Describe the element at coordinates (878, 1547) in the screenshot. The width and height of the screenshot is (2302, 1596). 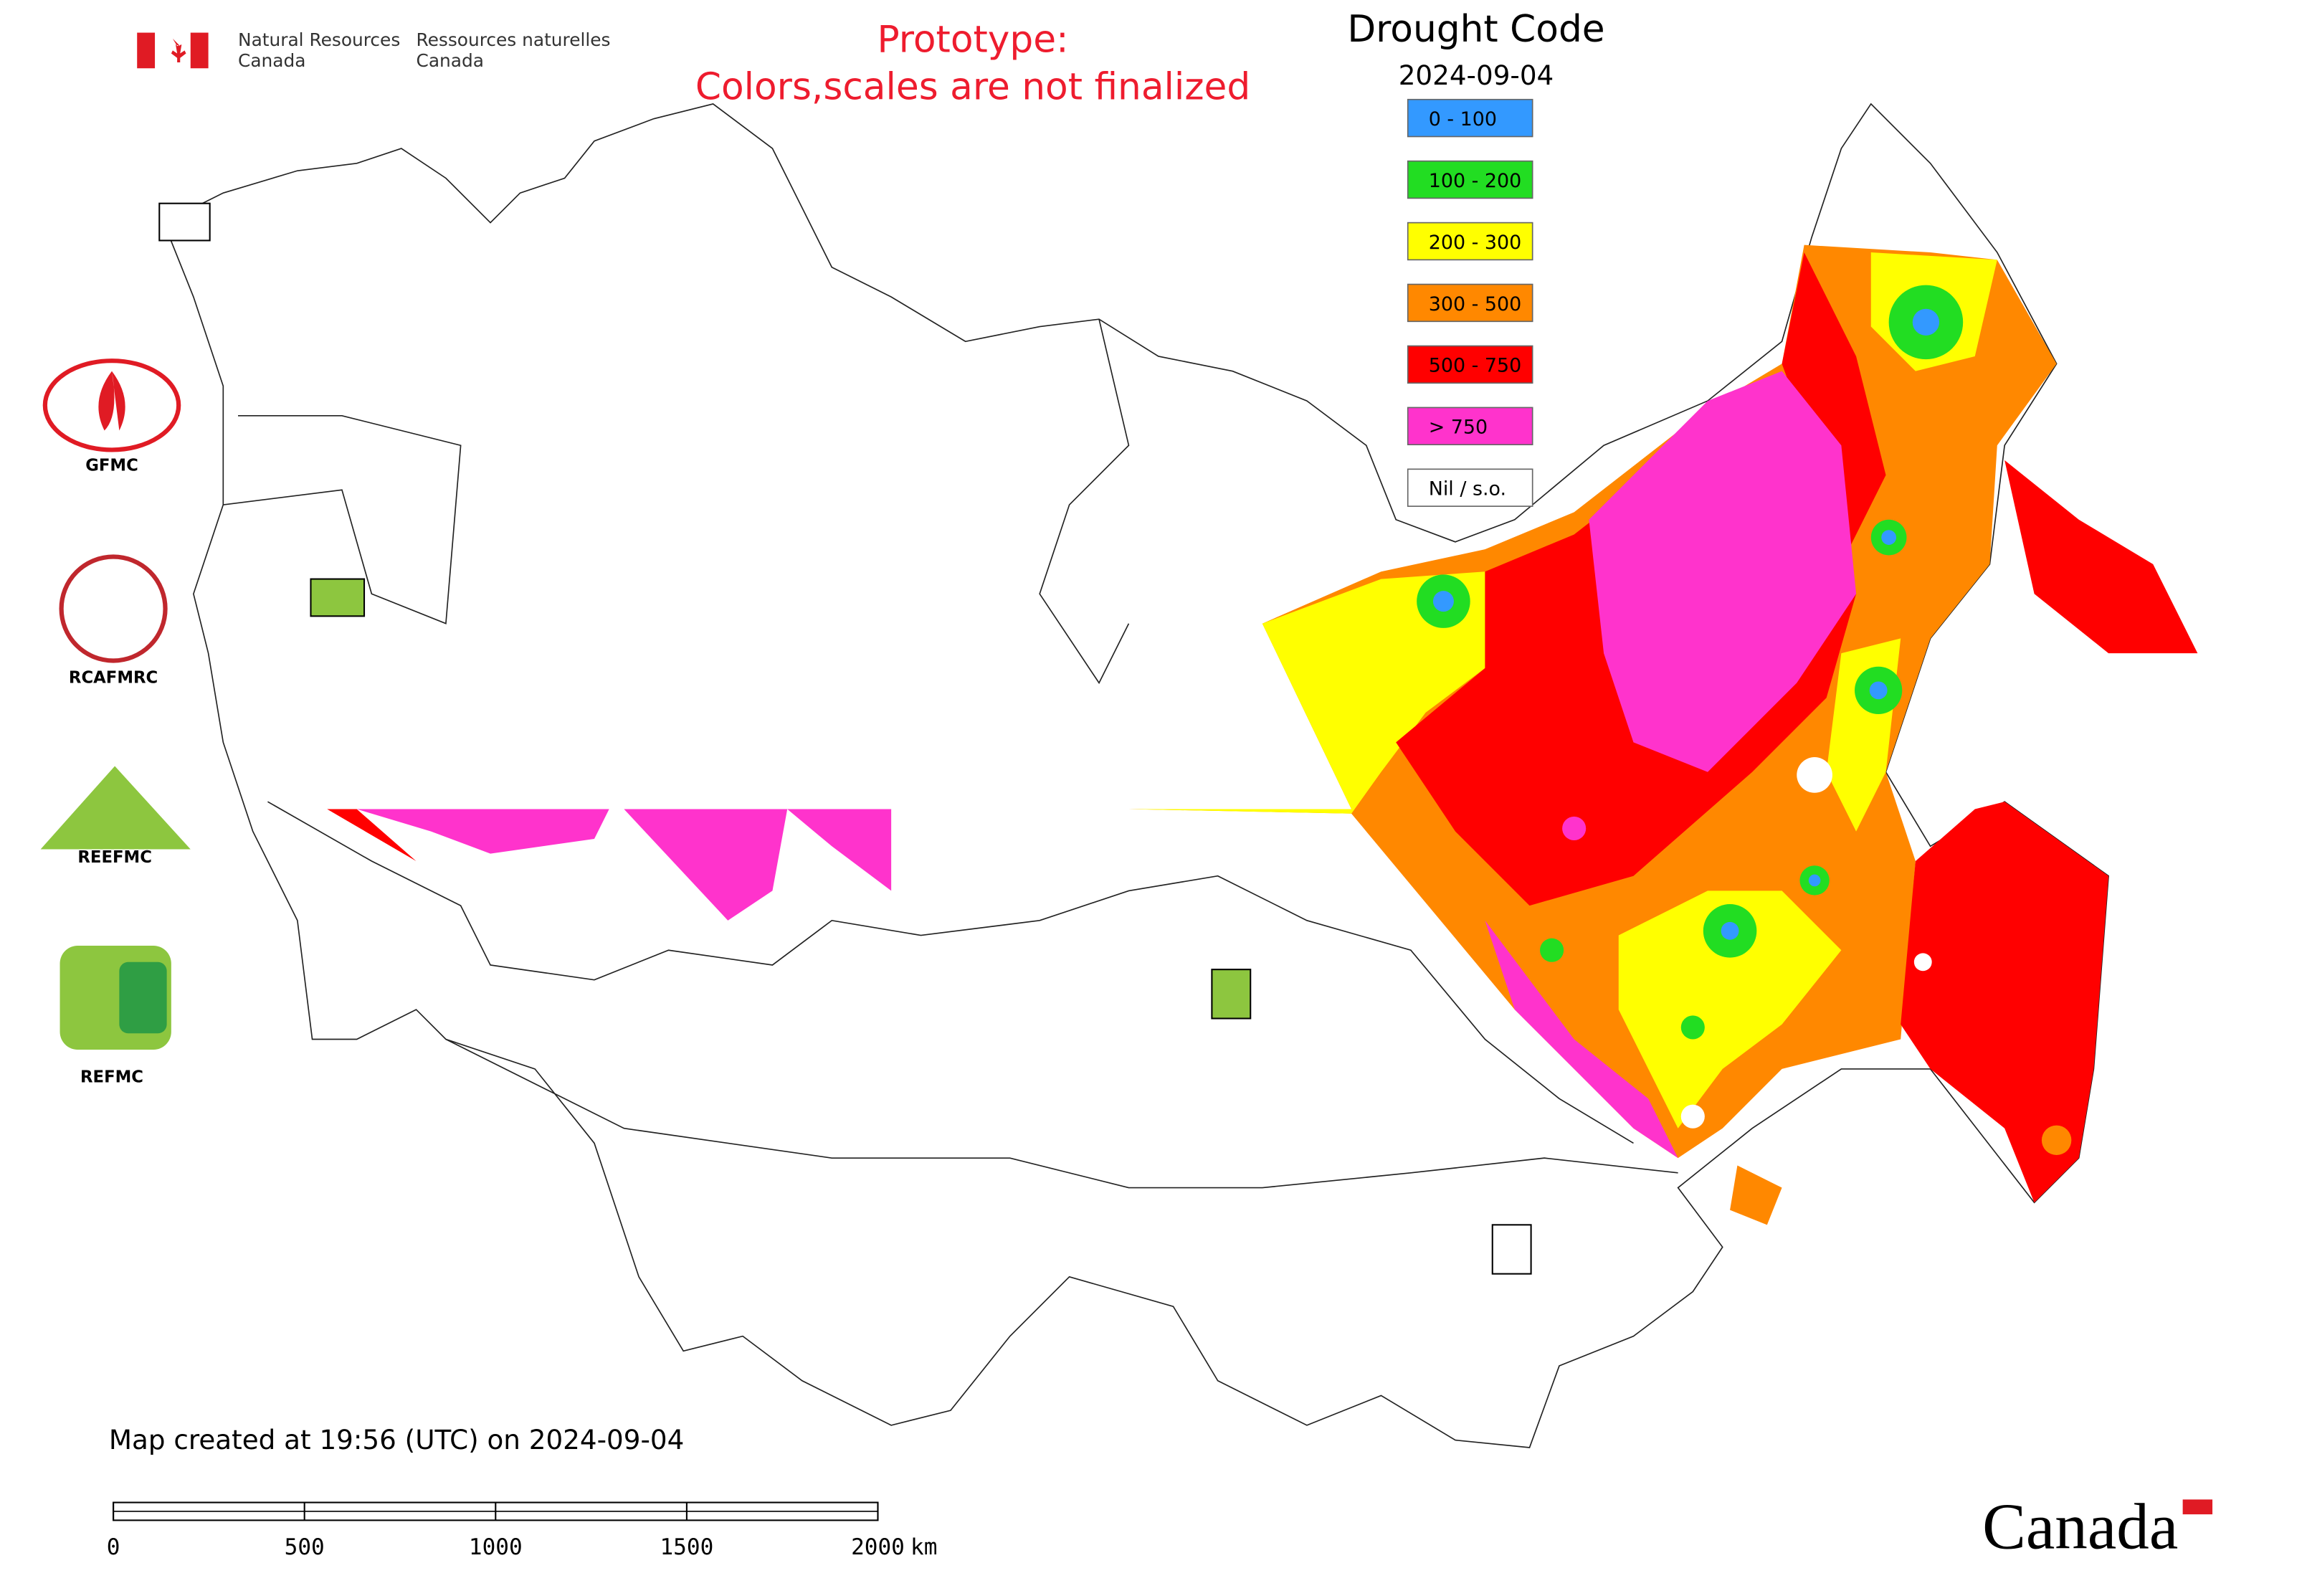
I see `scale-label: 2000` at that location.